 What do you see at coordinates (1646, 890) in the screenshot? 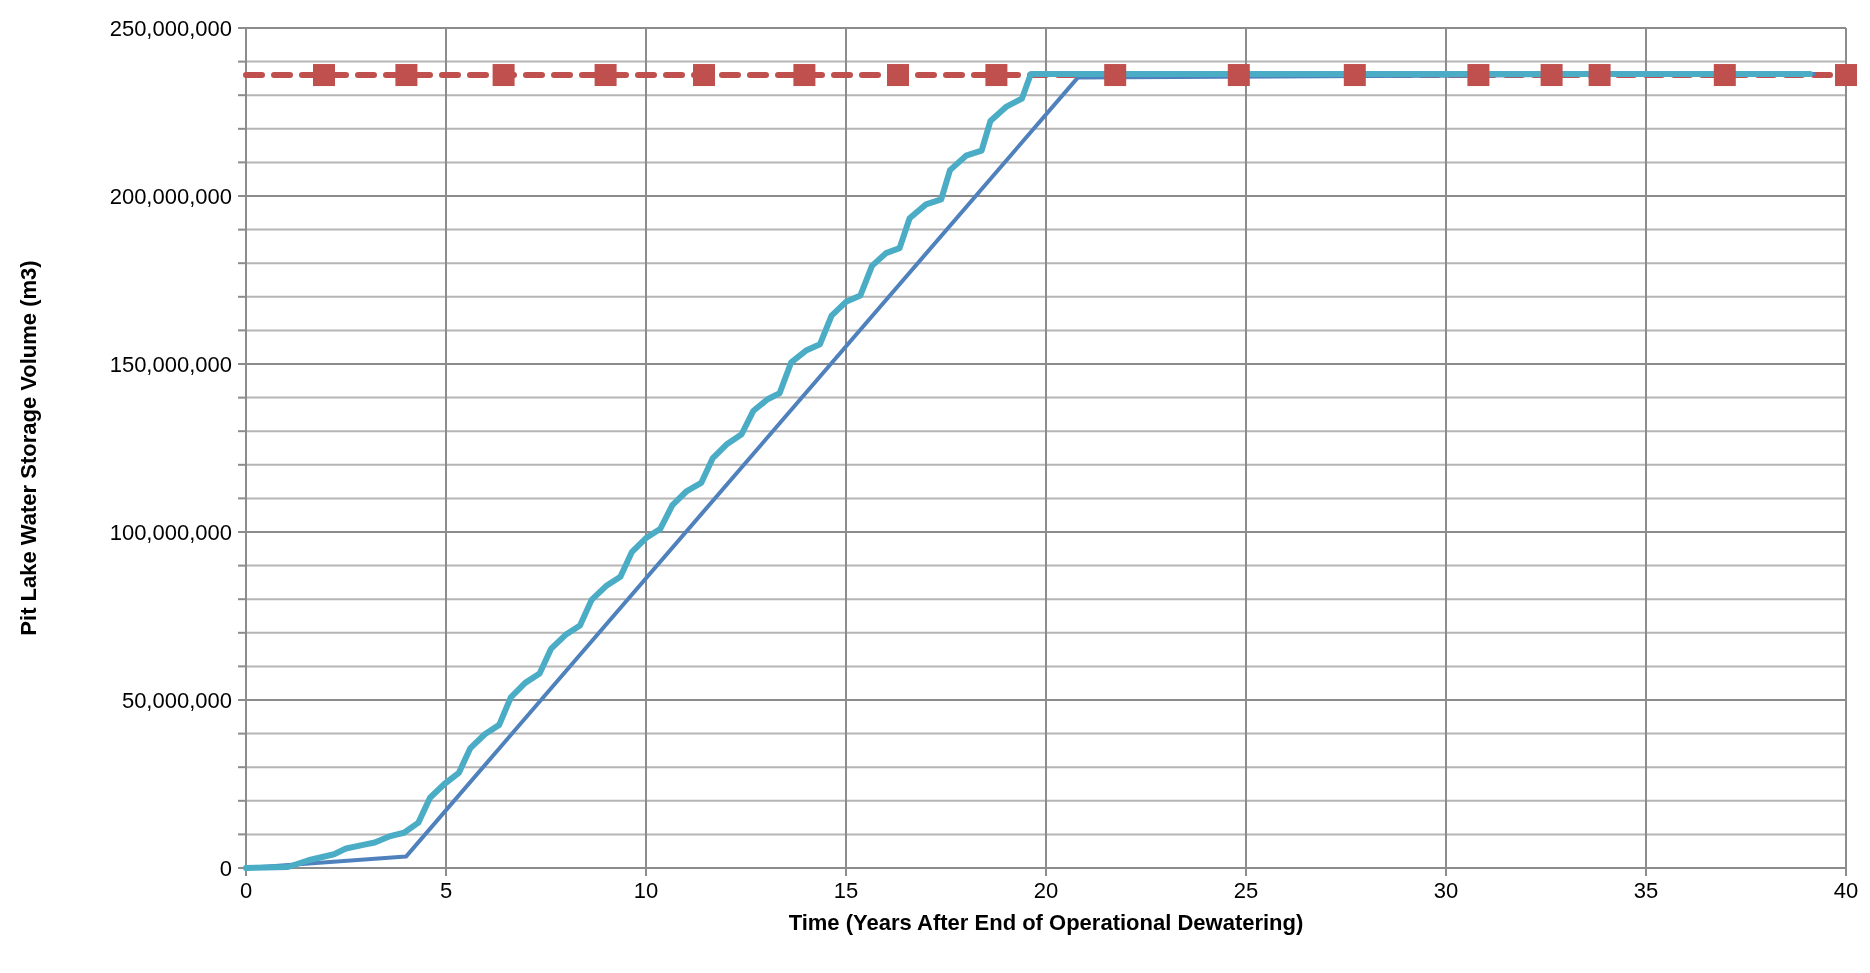
I see `x-tick-label: 35` at bounding box center [1646, 890].